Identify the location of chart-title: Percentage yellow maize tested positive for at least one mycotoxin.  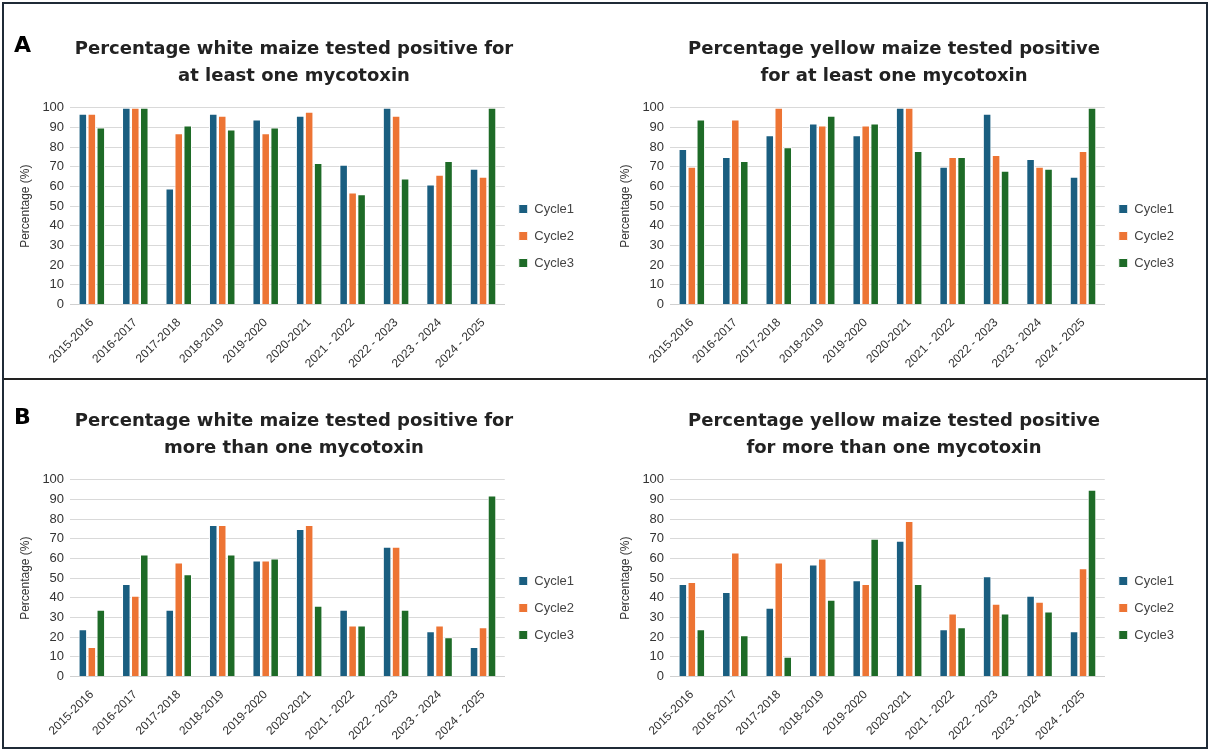
(894, 61).